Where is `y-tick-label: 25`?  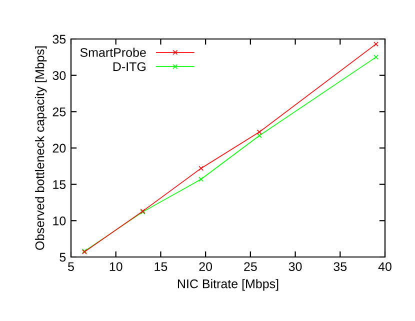
y-tick-label: 25 is located at coordinates (59, 111).